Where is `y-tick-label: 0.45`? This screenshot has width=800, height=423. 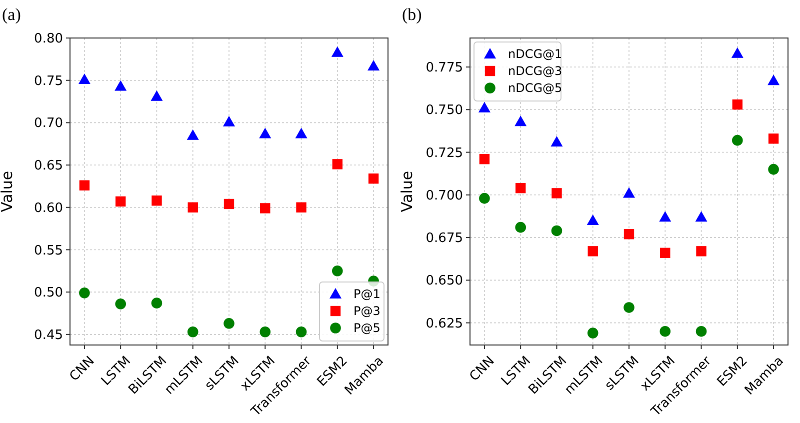
y-tick-label: 0.45 is located at coordinates (48, 335).